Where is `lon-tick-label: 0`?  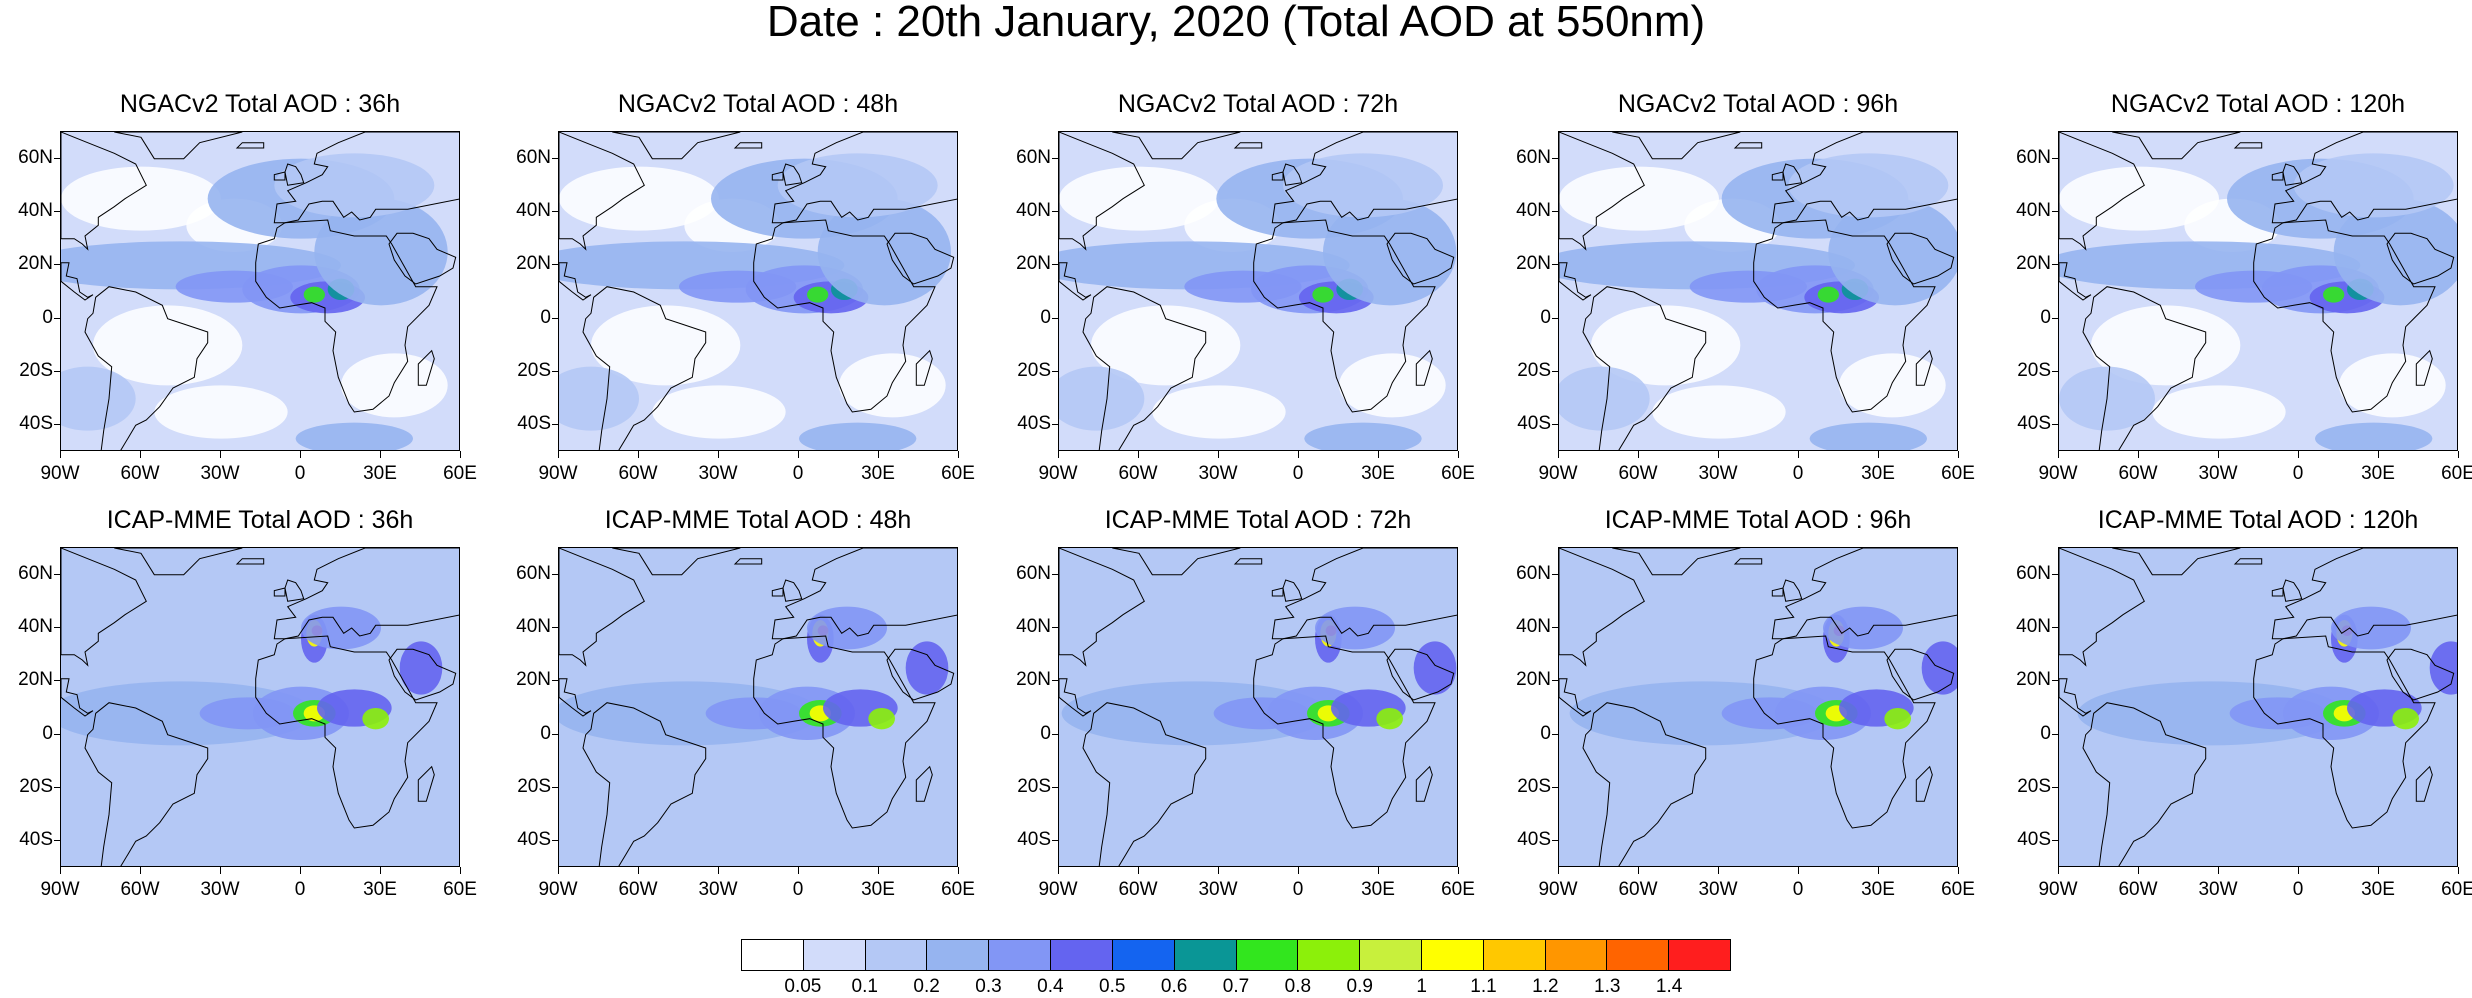 lon-tick-label: 0 is located at coordinates (1798, 473).